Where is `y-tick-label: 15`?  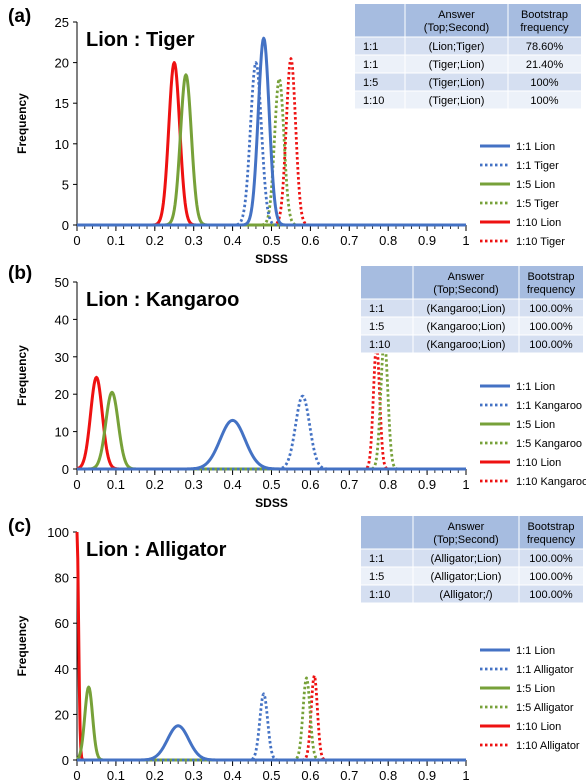
y-tick-label: 15 is located at coordinates (62, 103).